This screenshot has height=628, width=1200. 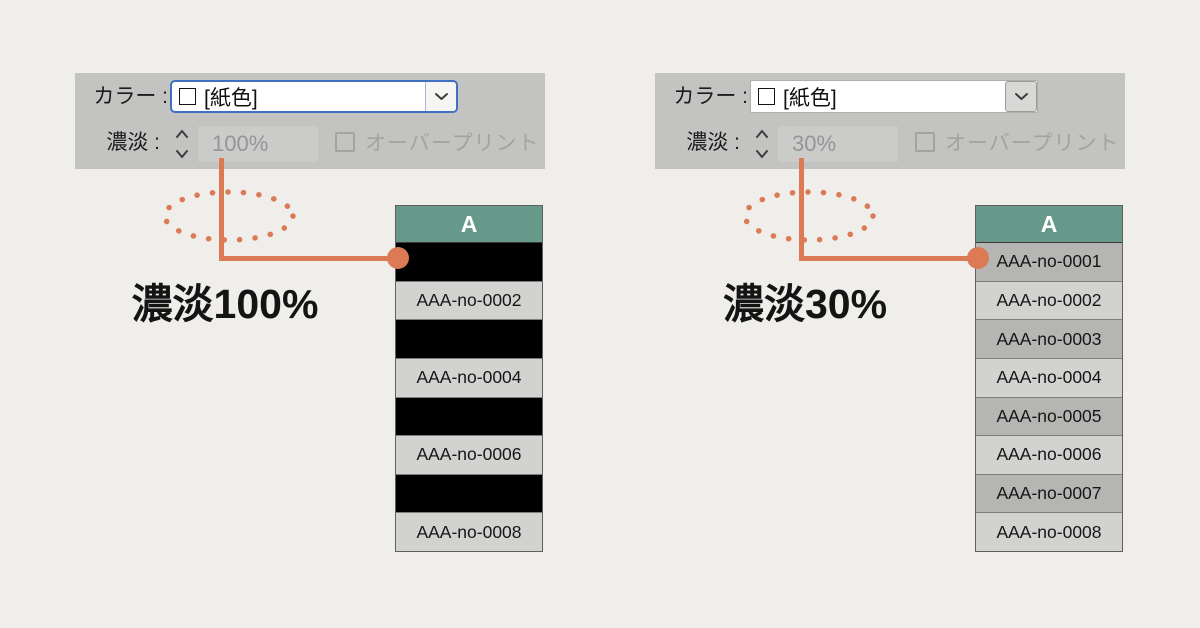 I want to click on table-cell-text: AAA-no-0005, so click(x=1049, y=415).